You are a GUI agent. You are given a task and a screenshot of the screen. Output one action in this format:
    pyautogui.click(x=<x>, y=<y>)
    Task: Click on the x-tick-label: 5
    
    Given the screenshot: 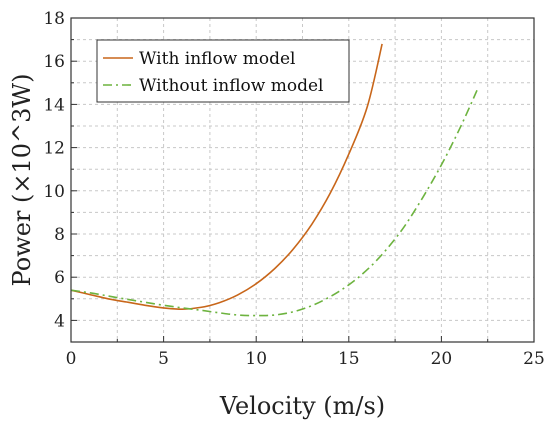 What is the action you would take?
    pyautogui.click(x=163, y=359)
    